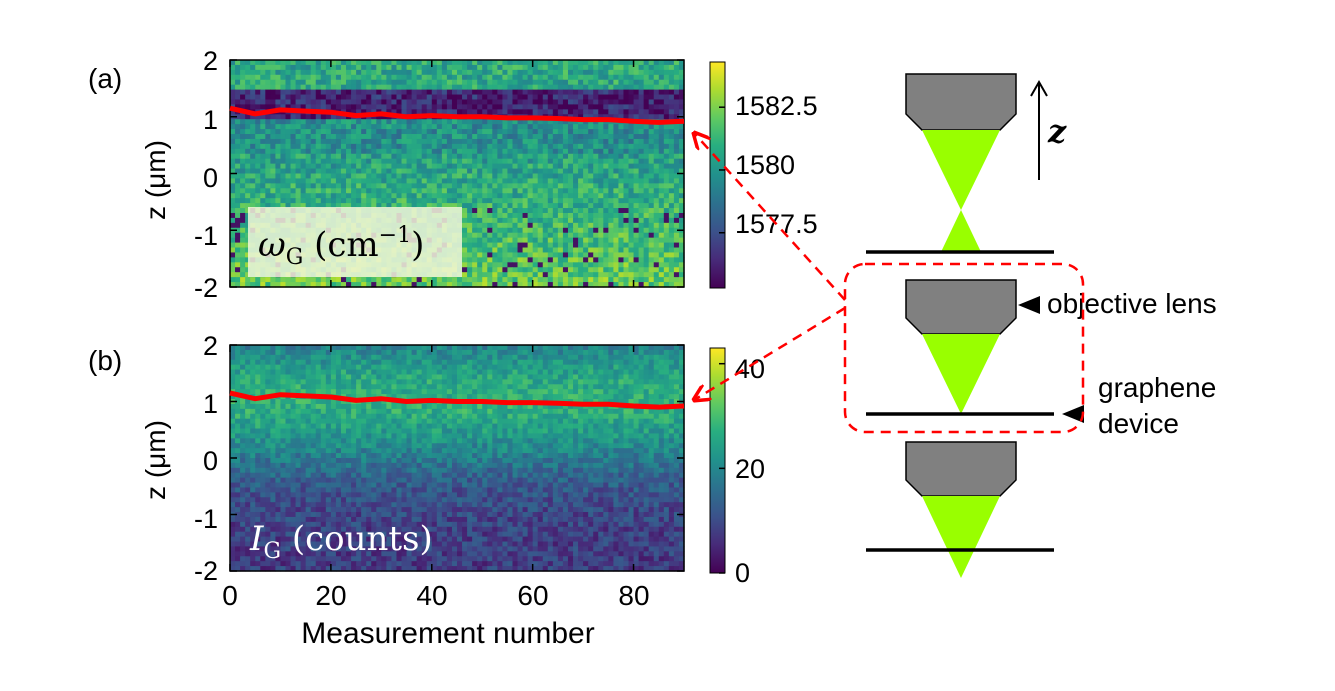 The image size is (1335, 691). I want to click on panel-a-cbar-label-1580: 1580, so click(765, 165).